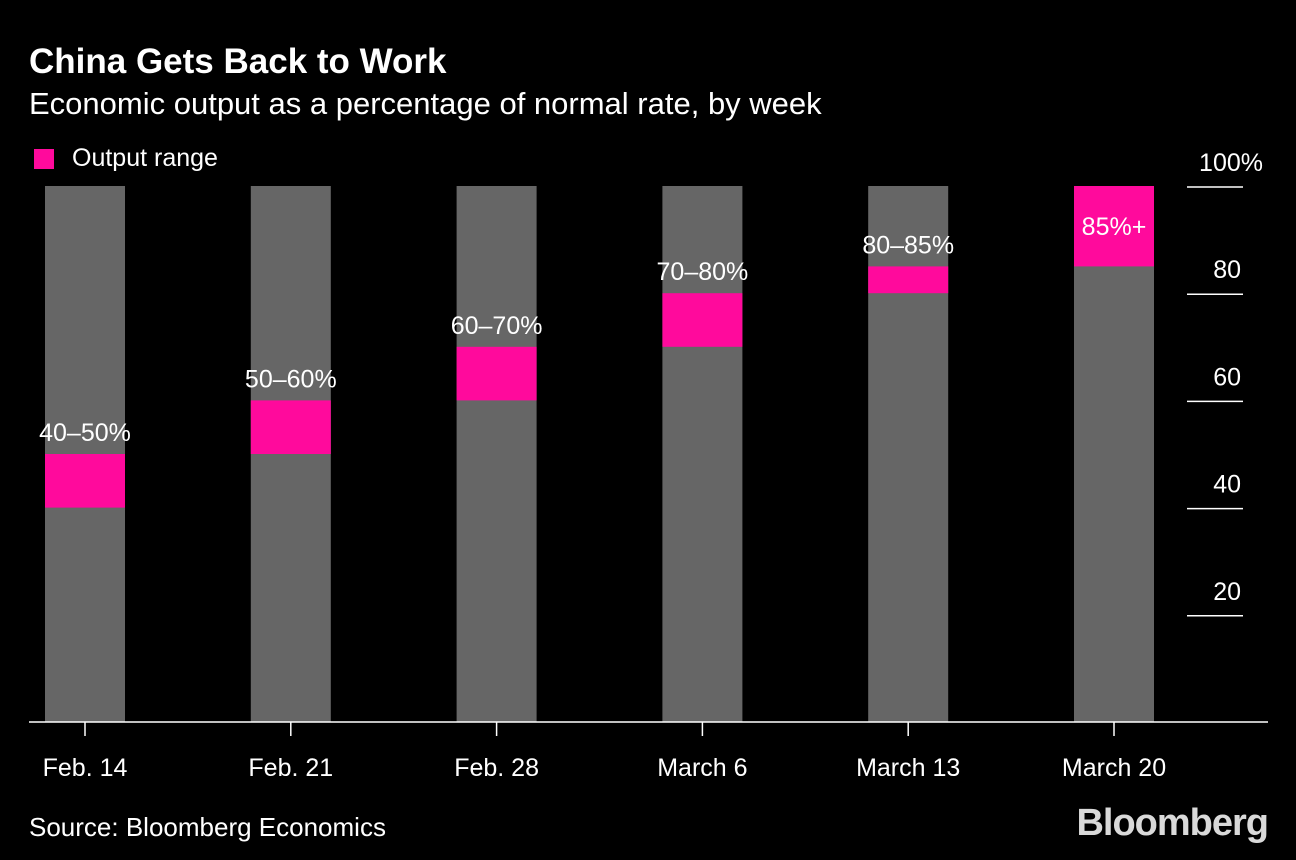 Image resolution: width=1296 pixels, height=860 pixels. I want to click on x-tick-label: March 20, so click(1114, 768).